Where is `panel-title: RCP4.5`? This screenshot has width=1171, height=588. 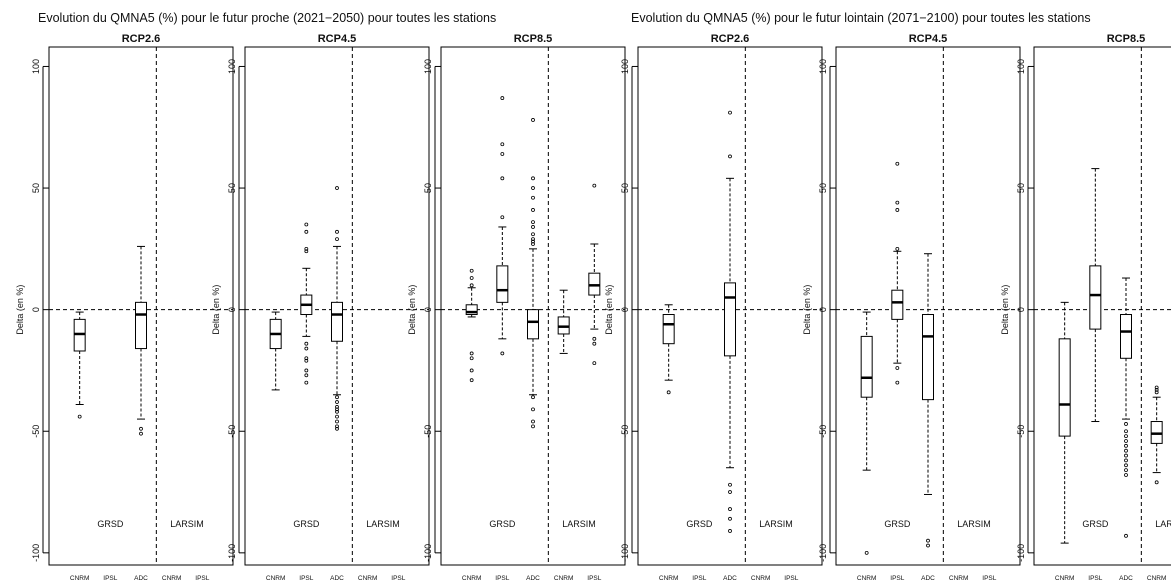
panel-title: RCP4.5 is located at coordinates (337, 39).